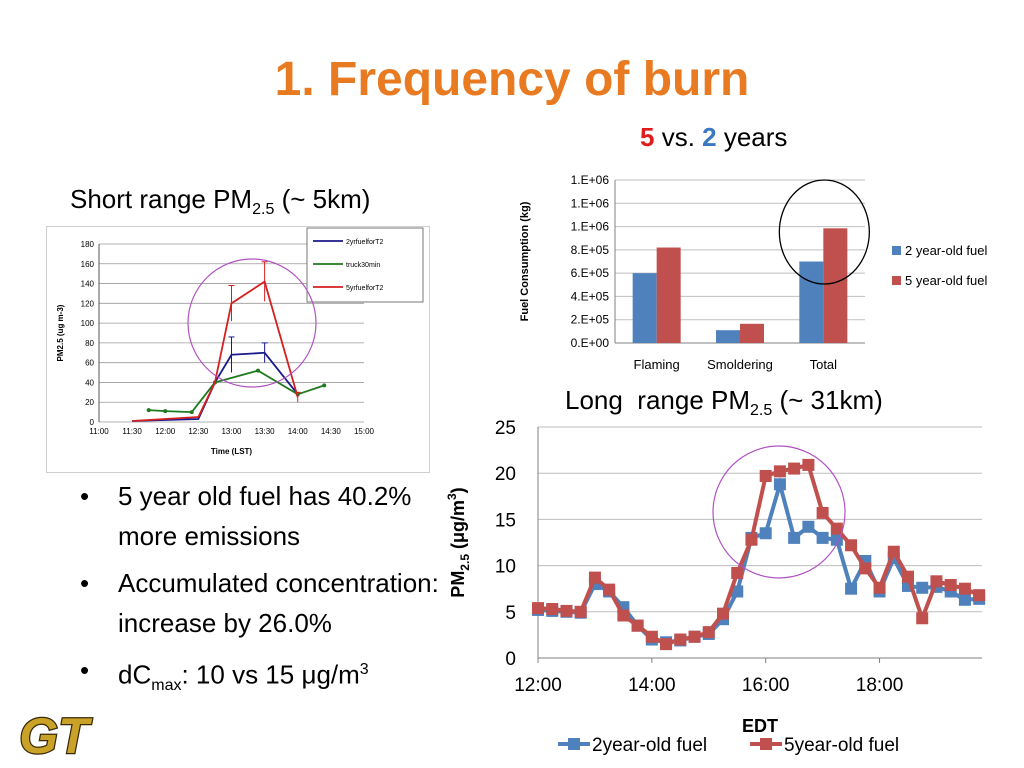 The width and height of the screenshot is (1024, 768). What do you see at coordinates (331, 431) in the screenshot?
I see `short-xtick-label: 14:30` at bounding box center [331, 431].